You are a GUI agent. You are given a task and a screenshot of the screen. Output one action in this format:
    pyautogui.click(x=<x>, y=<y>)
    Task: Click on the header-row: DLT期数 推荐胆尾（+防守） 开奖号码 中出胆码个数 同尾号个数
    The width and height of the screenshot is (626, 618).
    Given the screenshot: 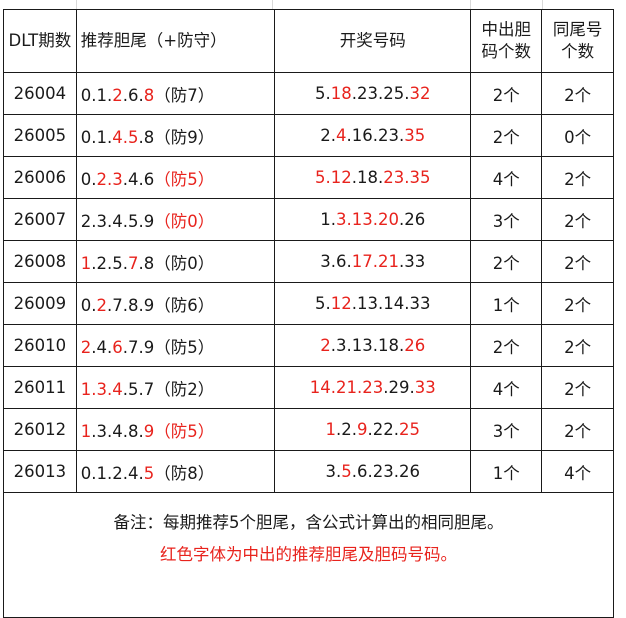 What is the action you would take?
    pyautogui.click(x=308, y=41)
    